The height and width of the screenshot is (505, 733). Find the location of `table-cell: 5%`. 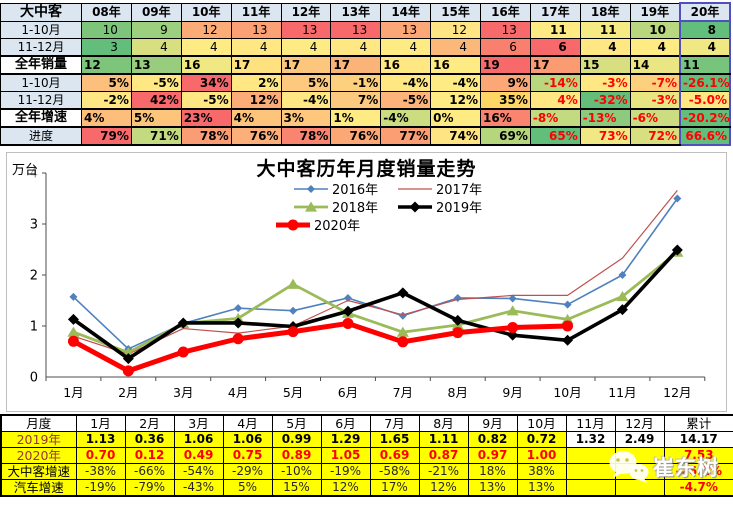

table-cell: 5% is located at coordinates (247, 488).